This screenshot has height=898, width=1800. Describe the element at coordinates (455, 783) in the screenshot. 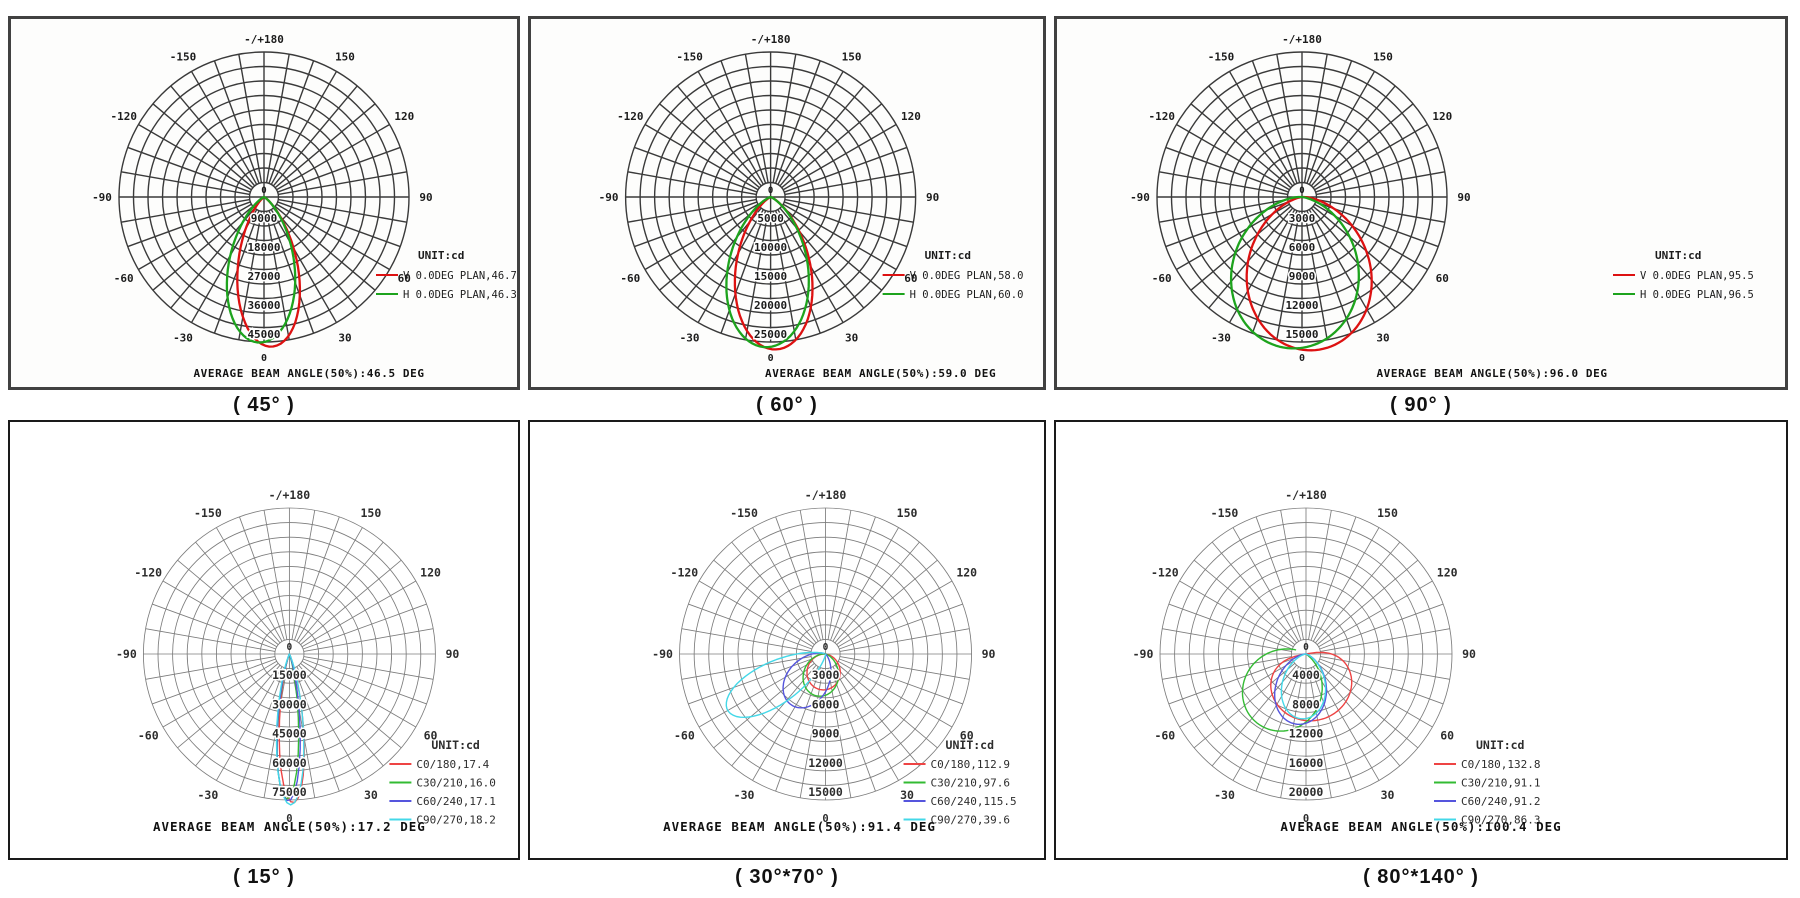

I see `svg-text: C30/210,16.0` at that location.